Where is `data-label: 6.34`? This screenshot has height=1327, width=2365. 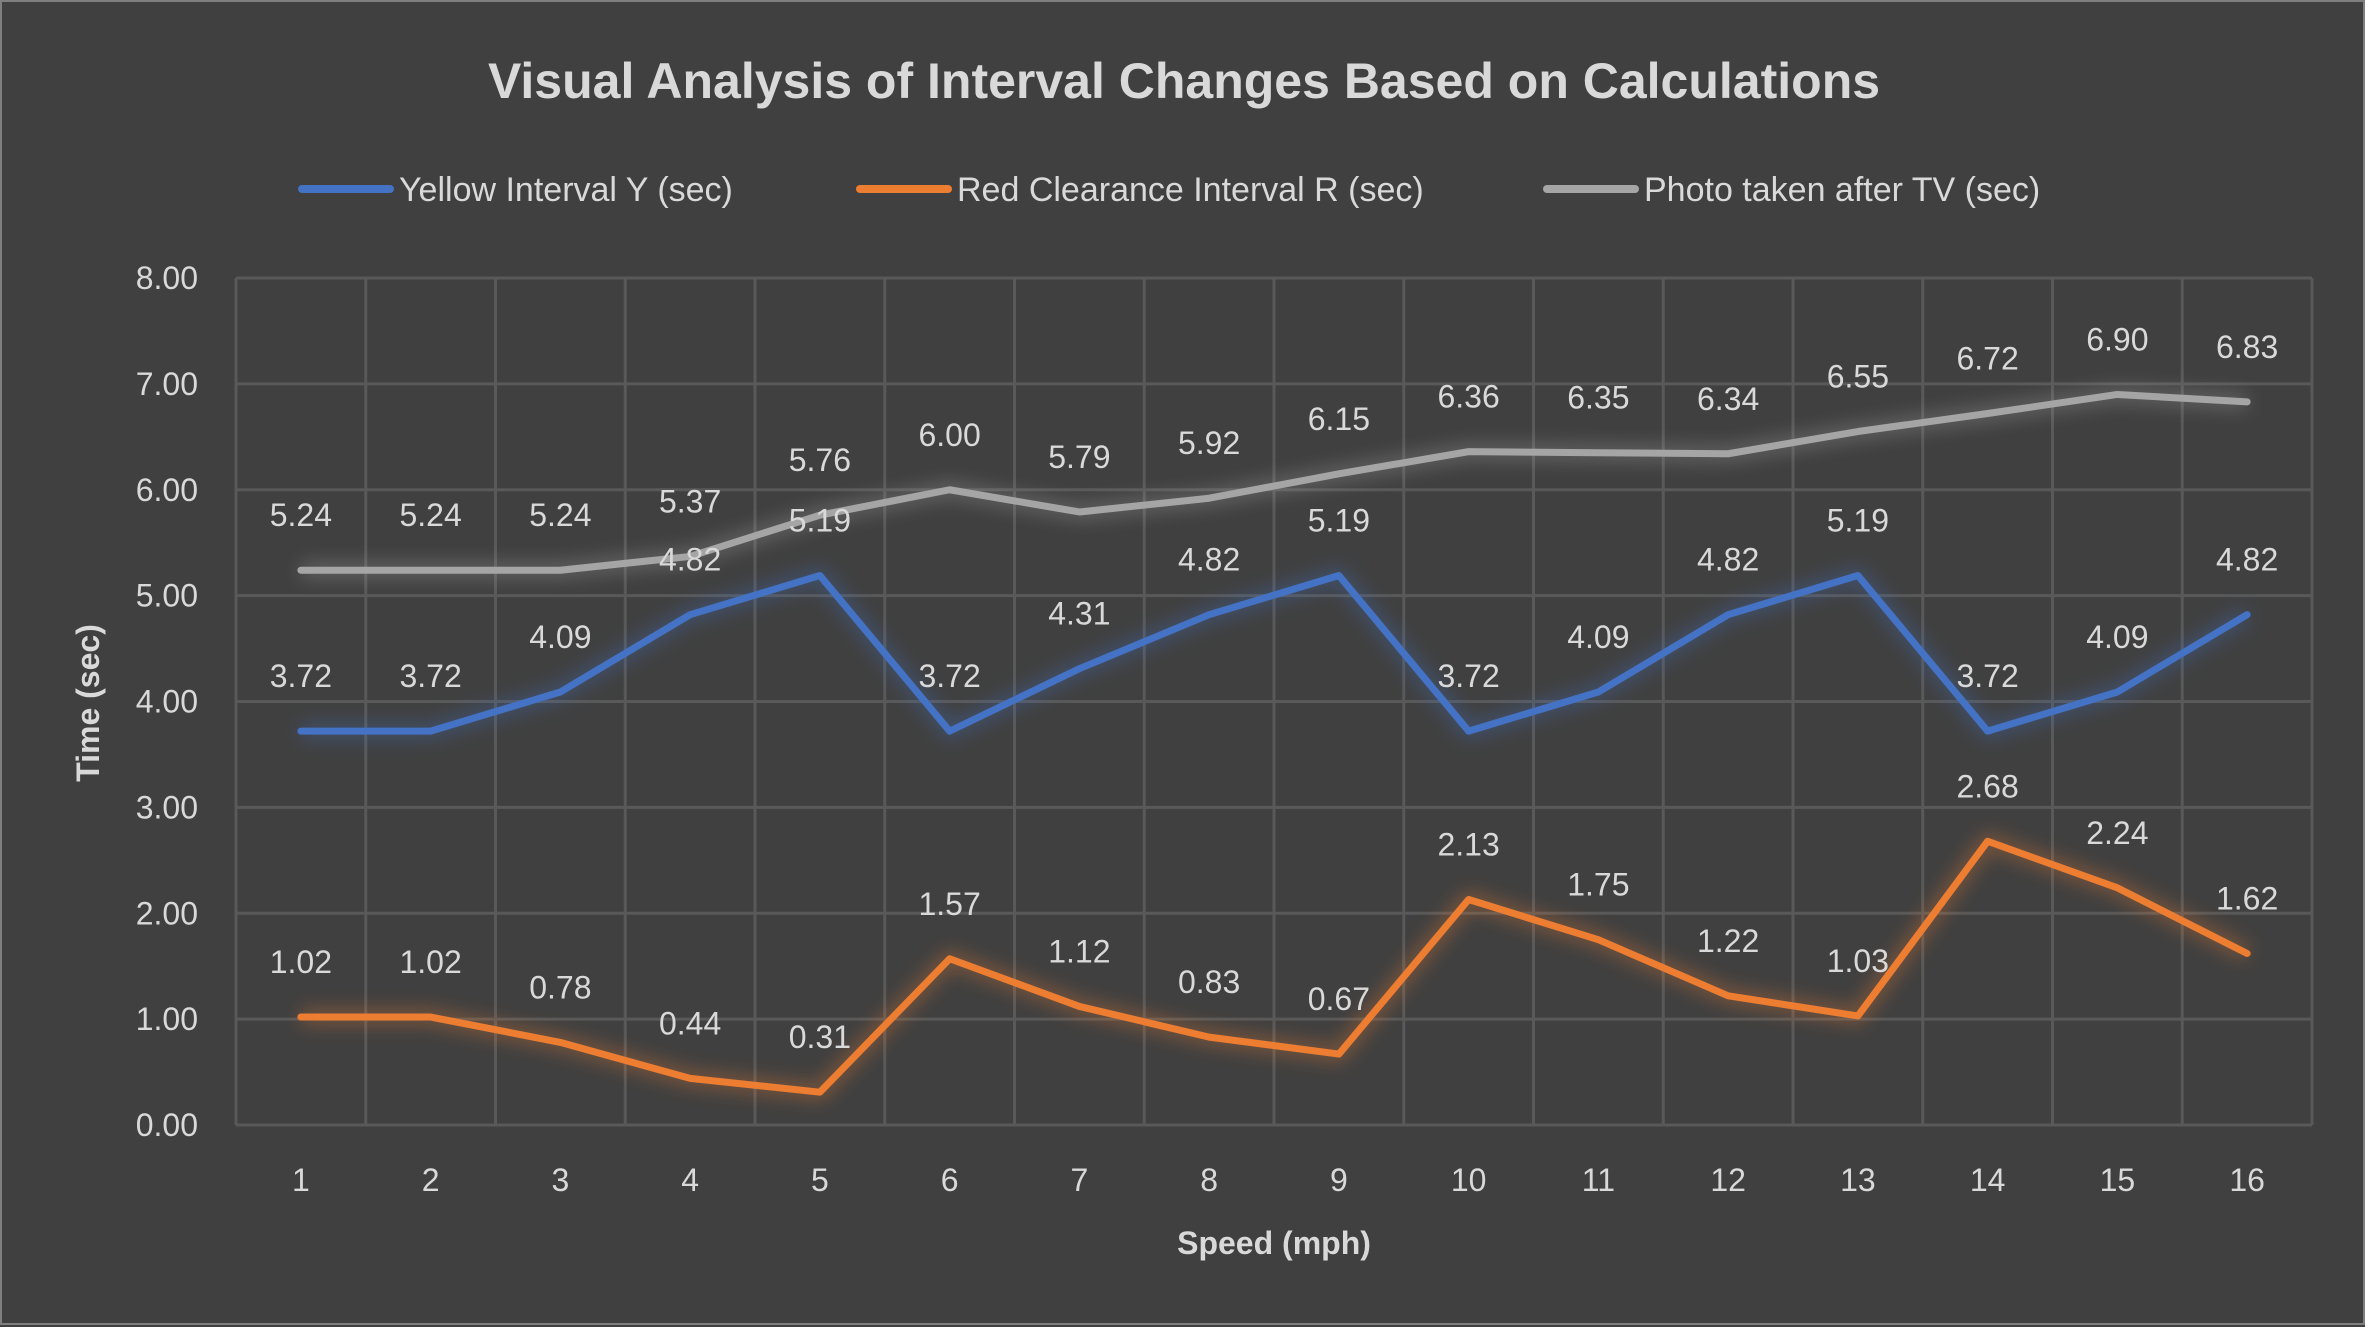
data-label: 6.34 is located at coordinates (1728, 399).